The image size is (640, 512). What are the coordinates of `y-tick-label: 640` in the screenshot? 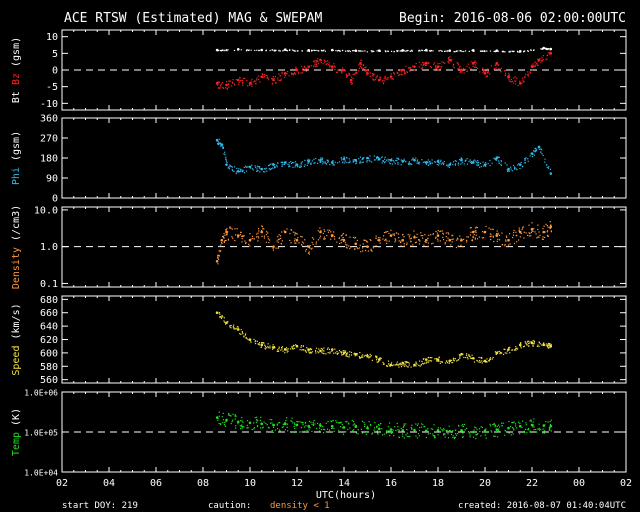 It's located at (49, 327).